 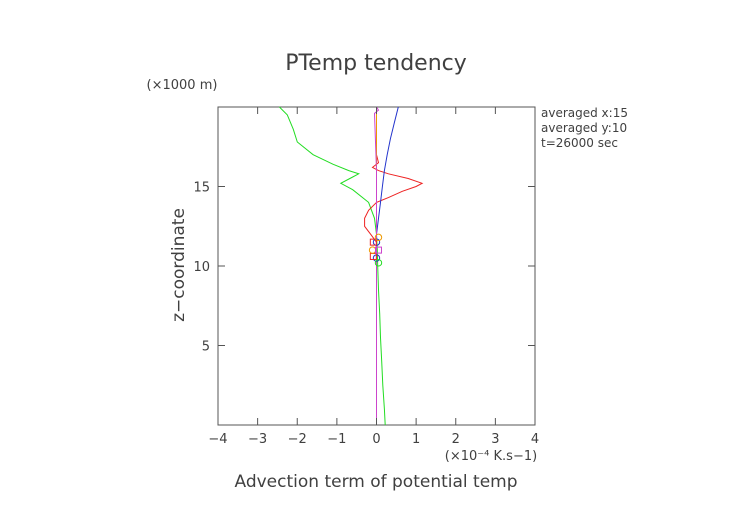 I want to click on x-tick-label: 2, so click(x=456, y=439).